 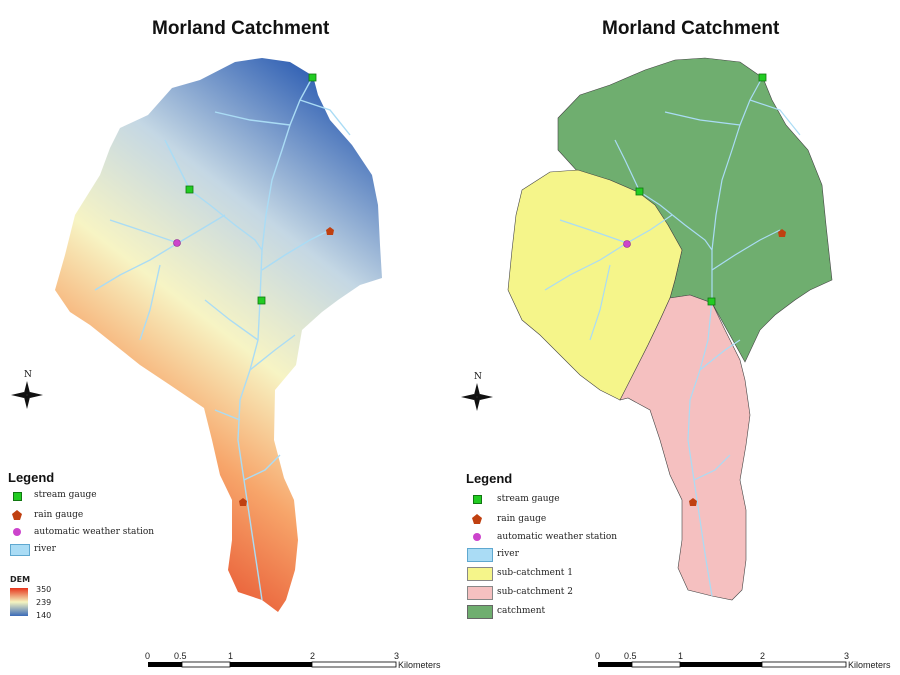 What do you see at coordinates (44, 615) in the screenshot?
I see `dem-min: 140` at bounding box center [44, 615].